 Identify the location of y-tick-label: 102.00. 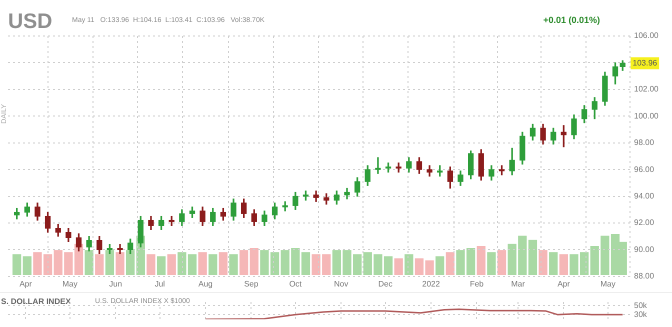
(647, 89).